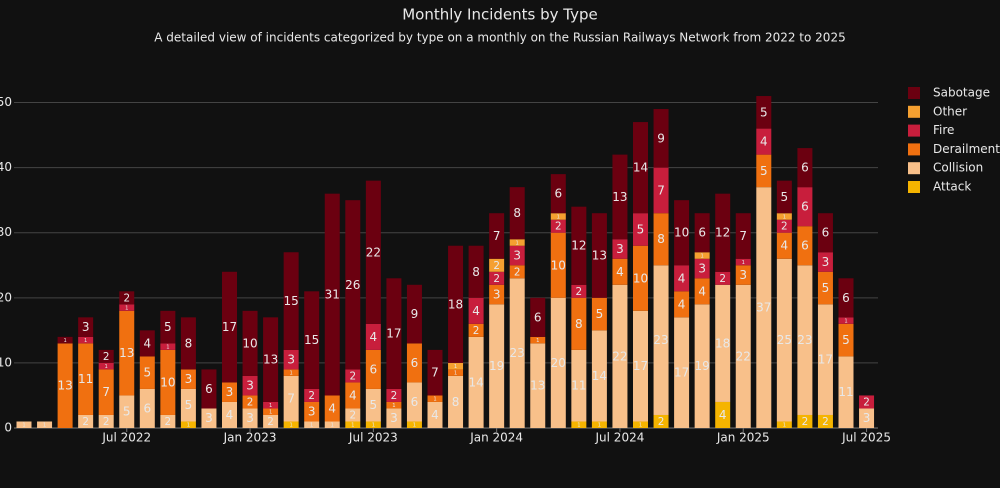  Describe the element at coordinates (500, 15) in the screenshot. I see `chart-title: Monthly Incidents by Type` at that location.